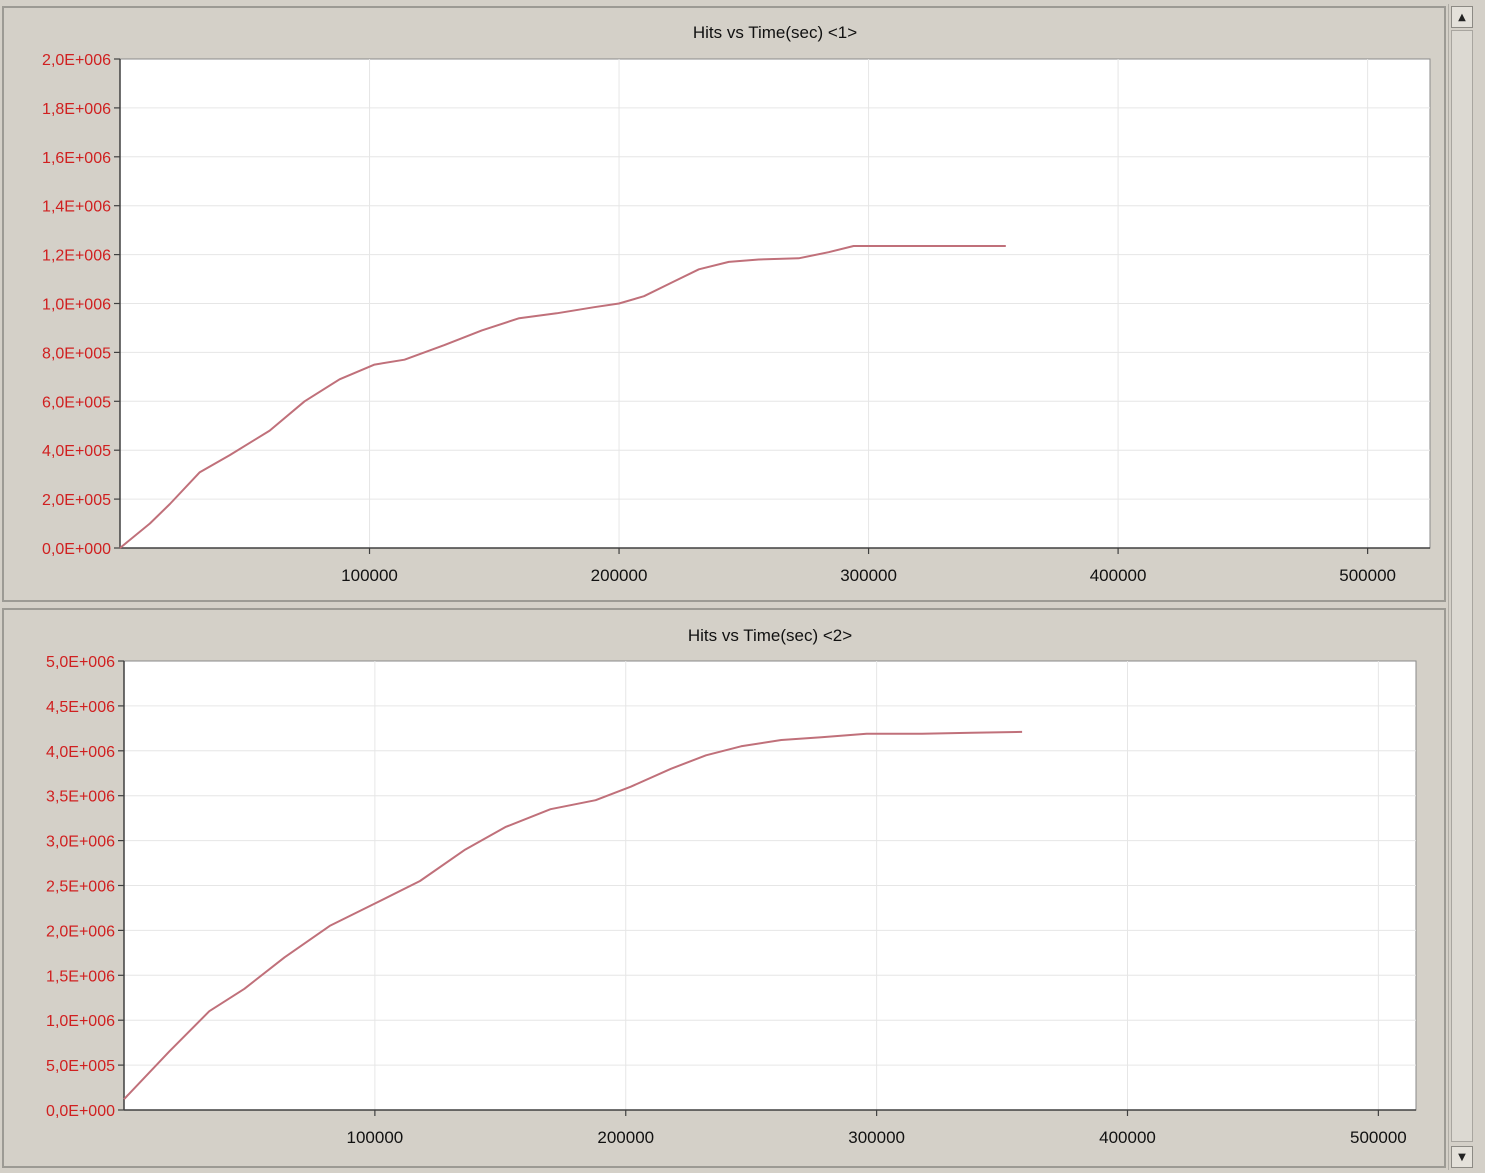  I want to click on y-tick-label: 4,5E+006, so click(80, 707).